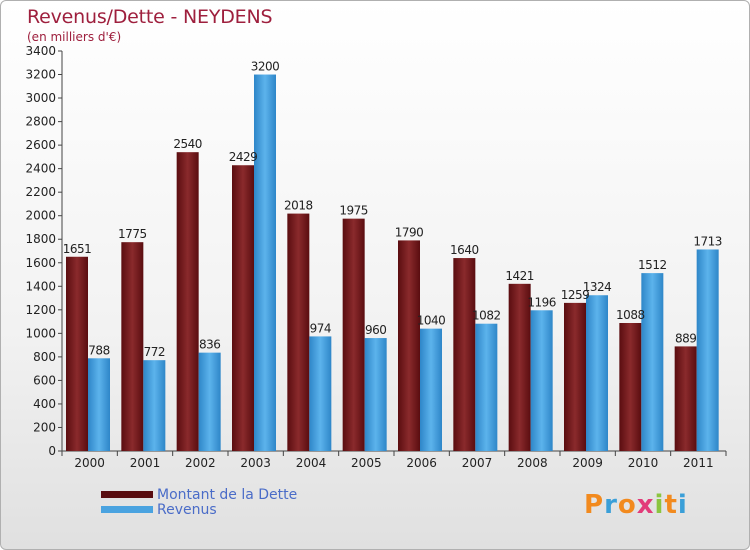 The image size is (750, 550). What do you see at coordinates (40, 51) in the screenshot?
I see `y-tick-label: 3400` at bounding box center [40, 51].